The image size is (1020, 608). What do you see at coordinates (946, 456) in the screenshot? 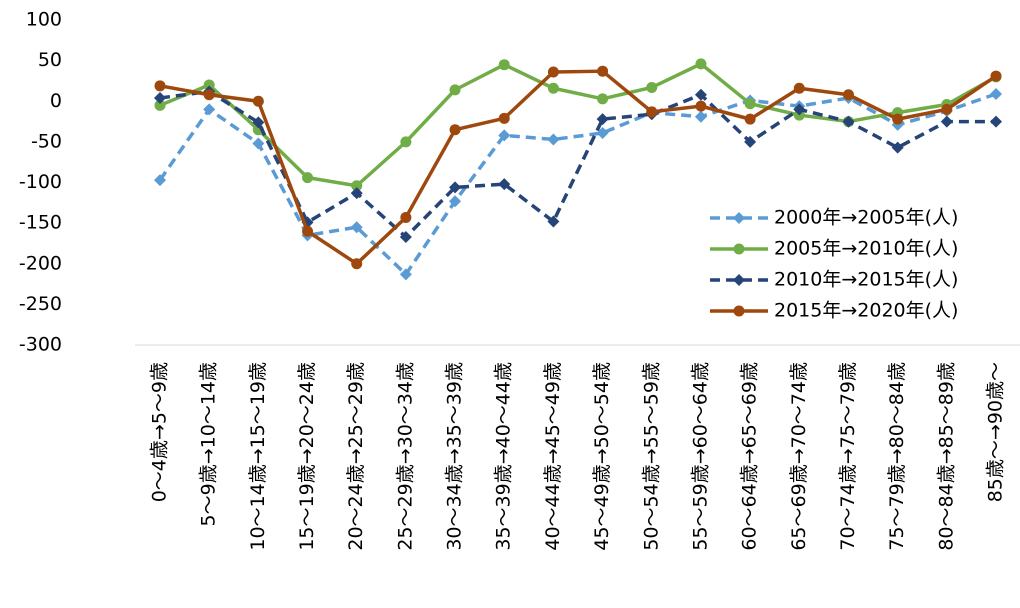
I see `x-tick-label: 80～84歳→85～89歳` at bounding box center [946, 456].